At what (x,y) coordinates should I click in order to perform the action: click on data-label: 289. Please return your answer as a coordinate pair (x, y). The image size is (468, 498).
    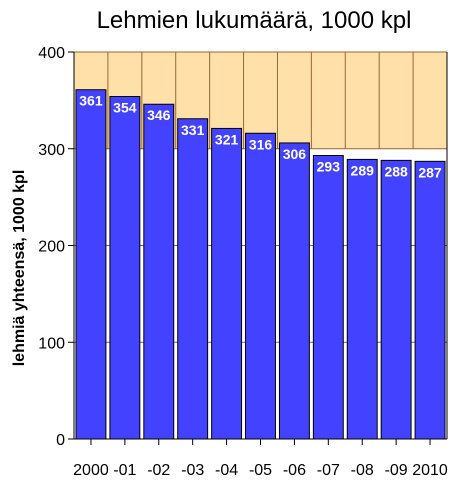
    Looking at the image, I should click on (363, 170).